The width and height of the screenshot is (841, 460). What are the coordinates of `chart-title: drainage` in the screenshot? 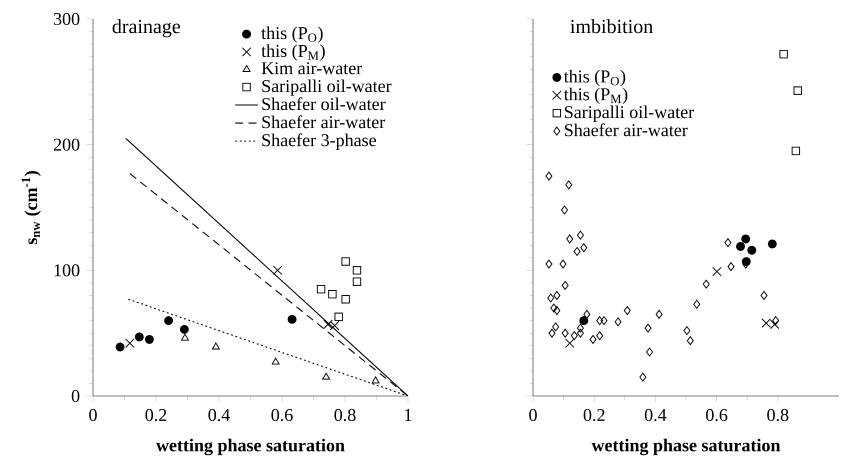 It's located at (146, 28).